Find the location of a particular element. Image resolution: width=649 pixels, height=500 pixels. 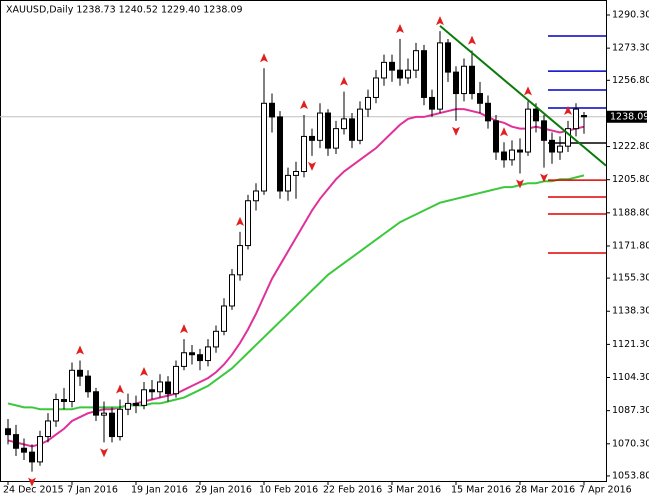

x-tick-label: 28 Mar 2016 is located at coordinates (545, 490).